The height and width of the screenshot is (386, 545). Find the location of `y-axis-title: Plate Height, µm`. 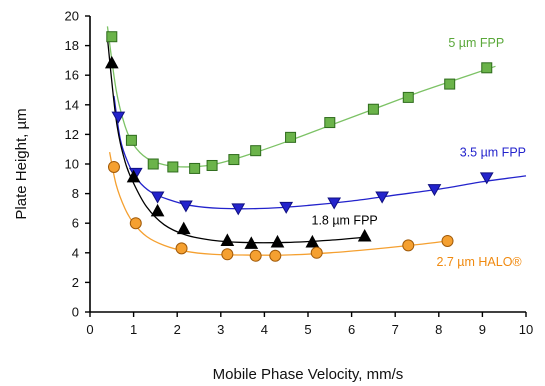

y-axis-title: Plate Height, µm is located at coordinates (21, 163).